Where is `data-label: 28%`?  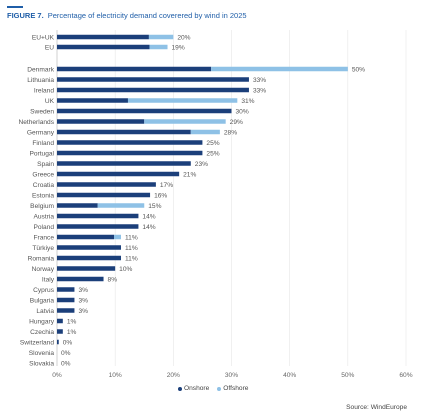 data-label: 28% is located at coordinates (230, 132).